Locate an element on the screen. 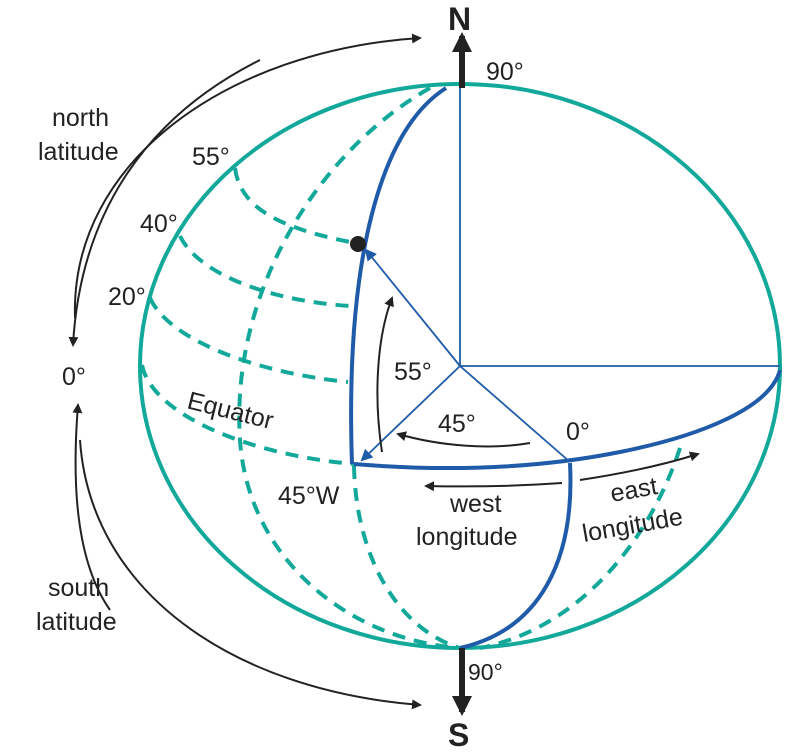 This screenshot has height=753, width=798. angle-55-arrow is located at coordinates (385, 374).